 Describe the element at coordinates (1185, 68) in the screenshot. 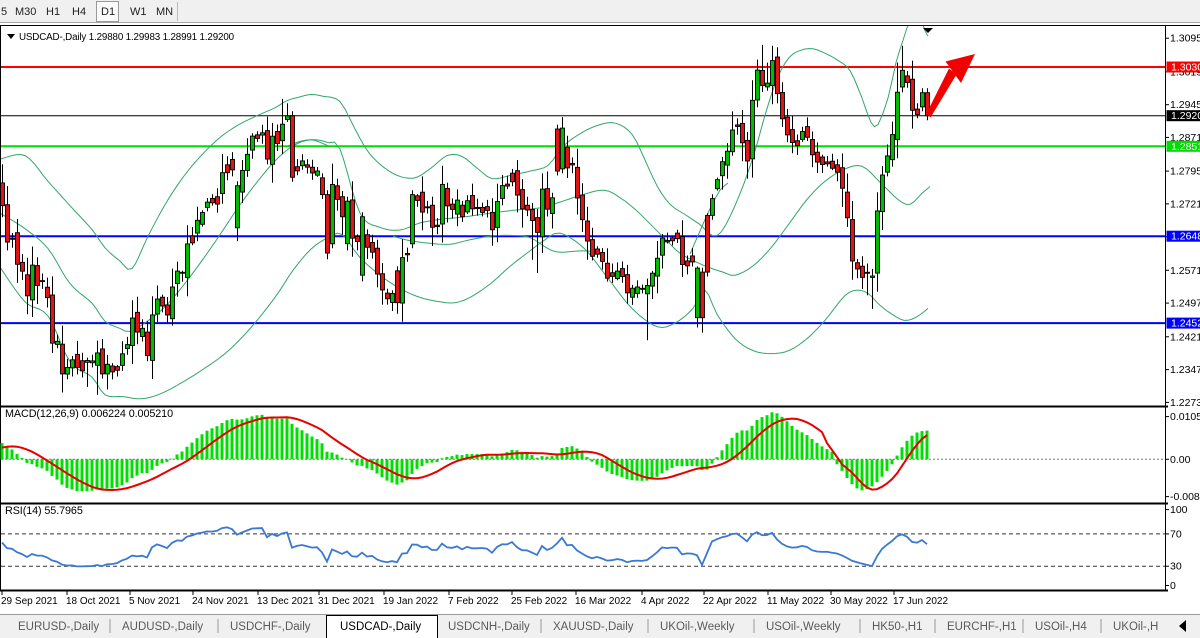

I see `svg-text: 1.30300` at that location.